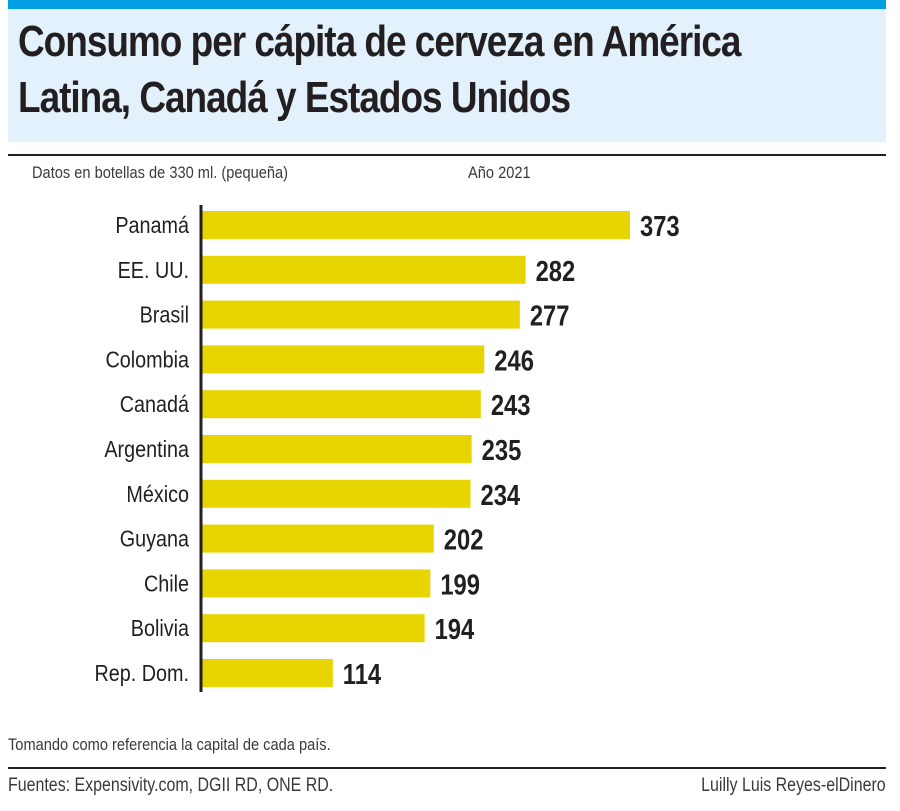 This screenshot has width=900, height=811. Describe the element at coordinates (502, 450) in the screenshot. I see `value-label: 235` at that location.